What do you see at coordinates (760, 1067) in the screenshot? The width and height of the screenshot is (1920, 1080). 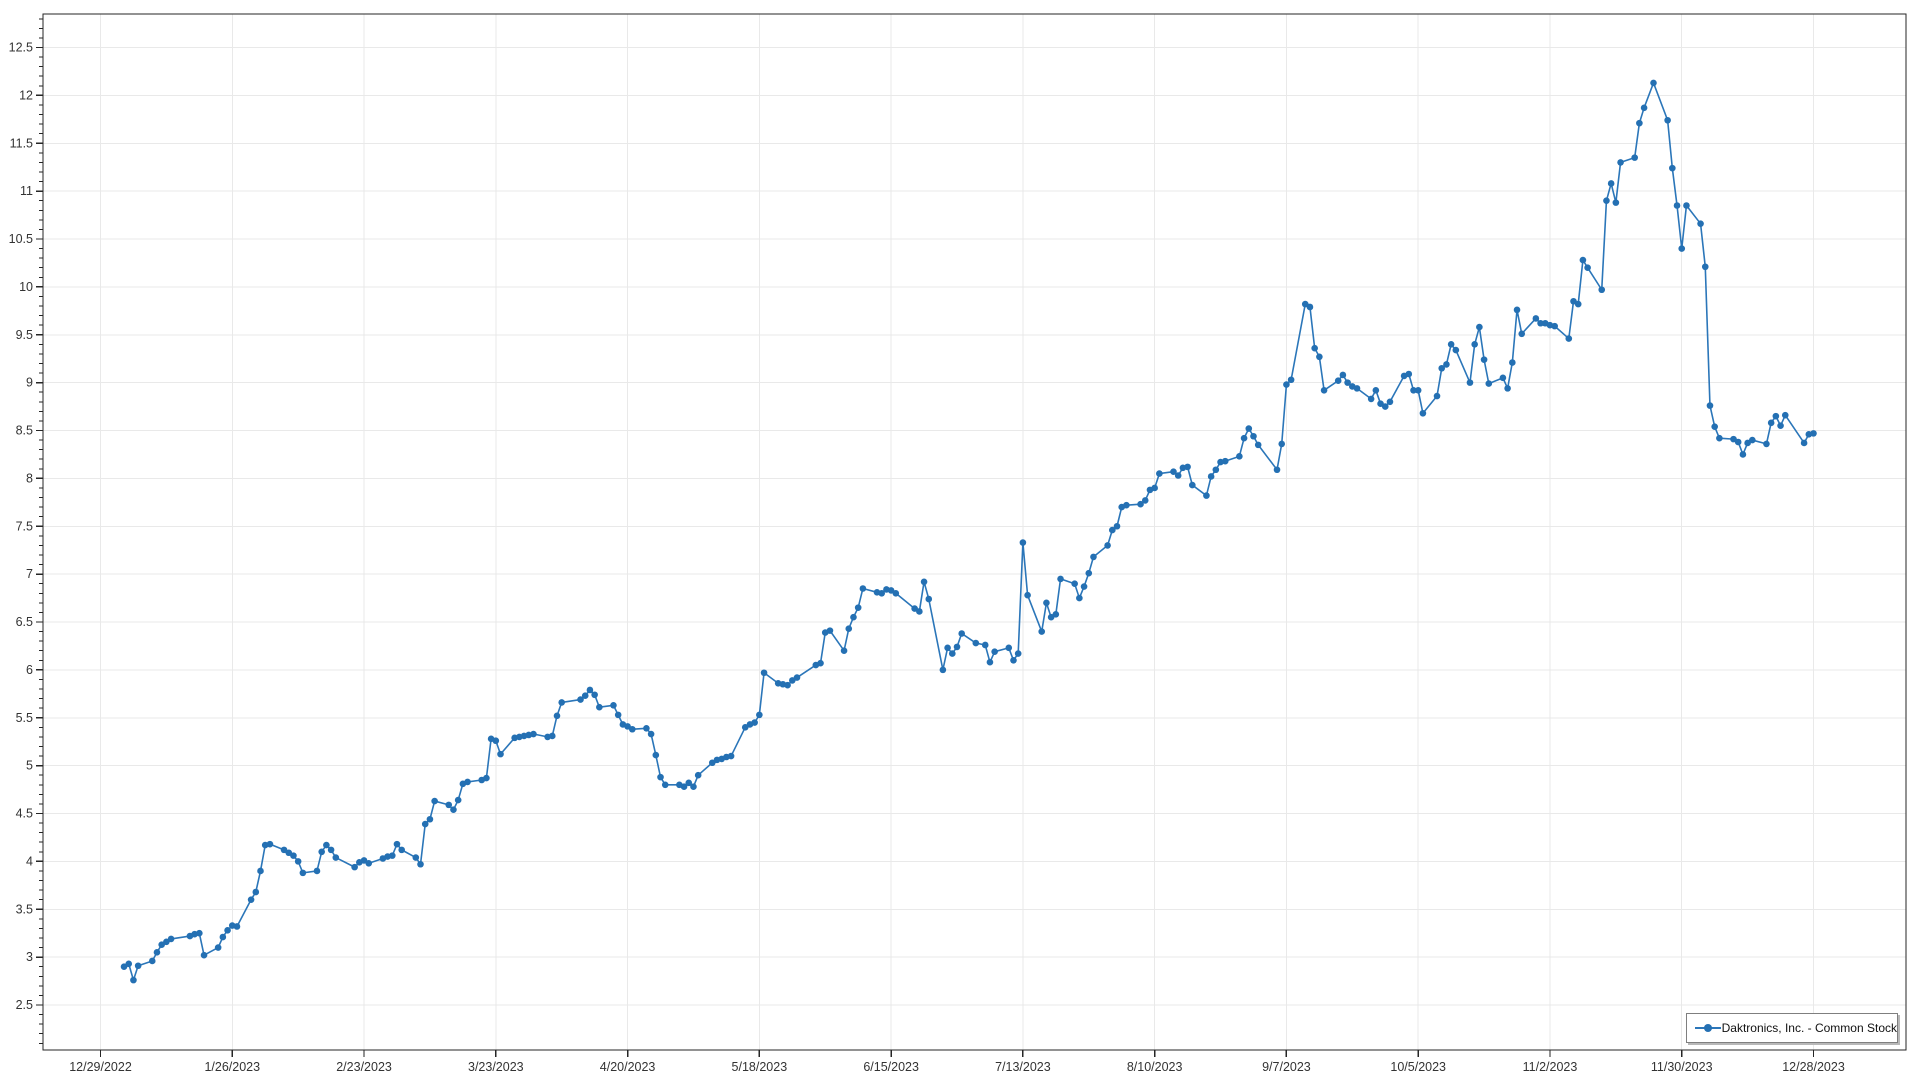 I see `x-tick-label: 5/18/2023` at bounding box center [760, 1067].